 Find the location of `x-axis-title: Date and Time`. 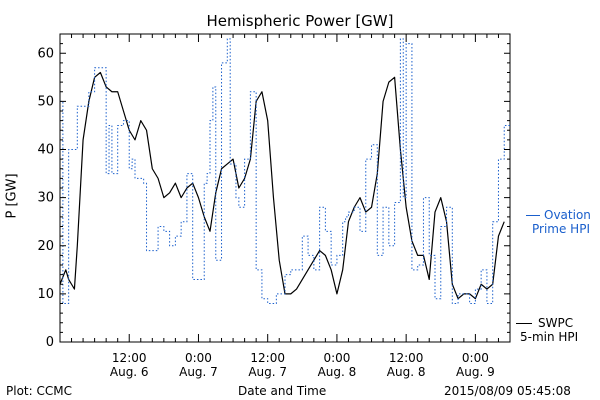

x-axis-title: Date and Time is located at coordinates (282, 391).